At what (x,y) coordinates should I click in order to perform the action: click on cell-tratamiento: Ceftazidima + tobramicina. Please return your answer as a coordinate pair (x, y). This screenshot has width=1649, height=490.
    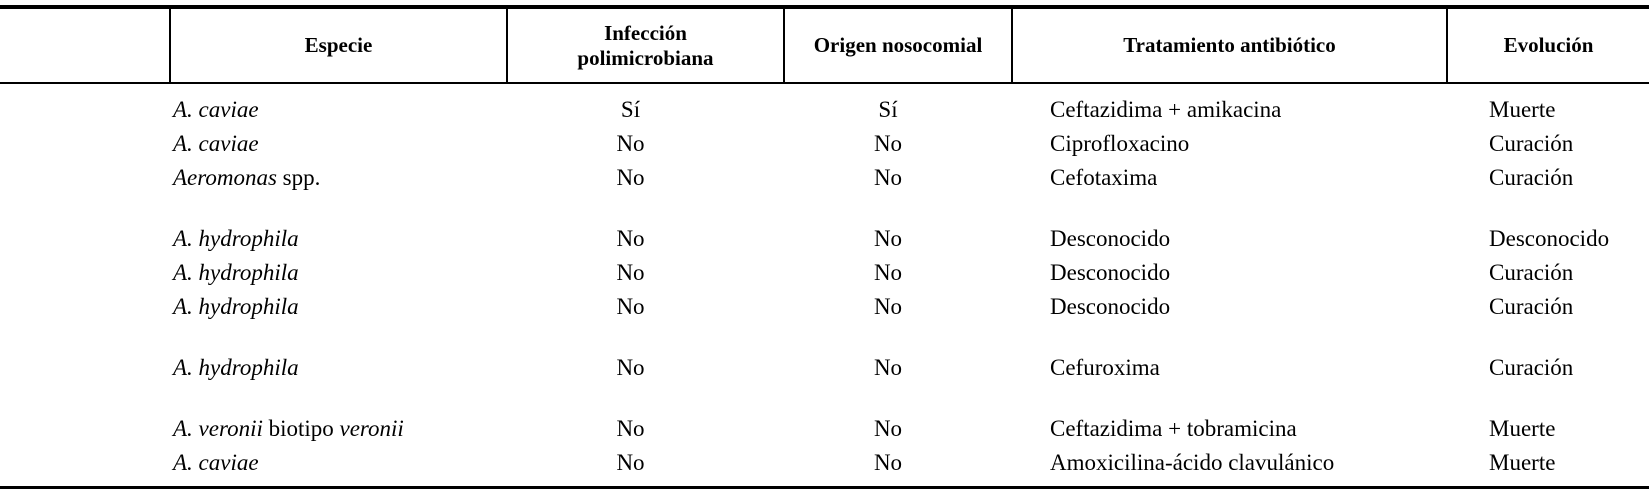
    Looking at the image, I should click on (1173, 428).